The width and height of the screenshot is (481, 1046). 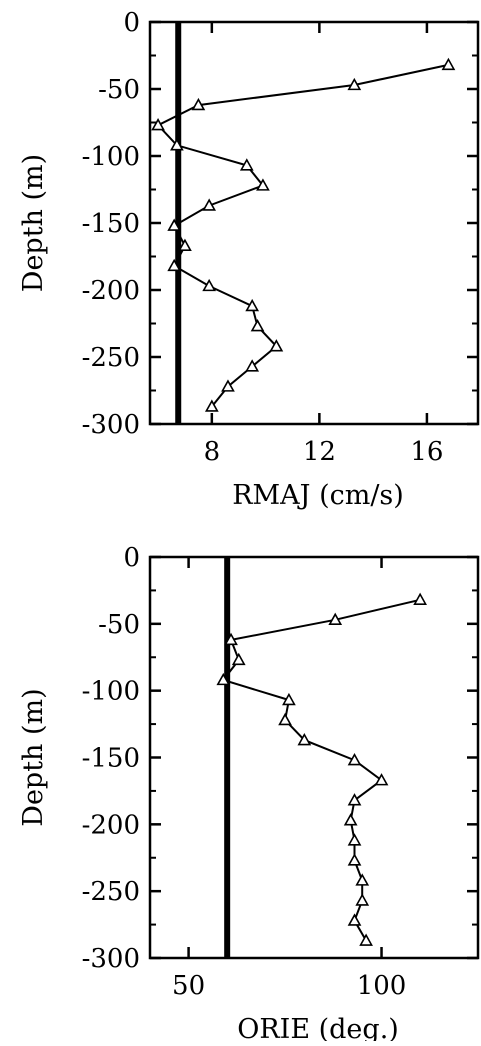 What do you see at coordinates (318, 1027) in the screenshot?
I see `x-axis-title: ORIE (deg.)` at bounding box center [318, 1027].